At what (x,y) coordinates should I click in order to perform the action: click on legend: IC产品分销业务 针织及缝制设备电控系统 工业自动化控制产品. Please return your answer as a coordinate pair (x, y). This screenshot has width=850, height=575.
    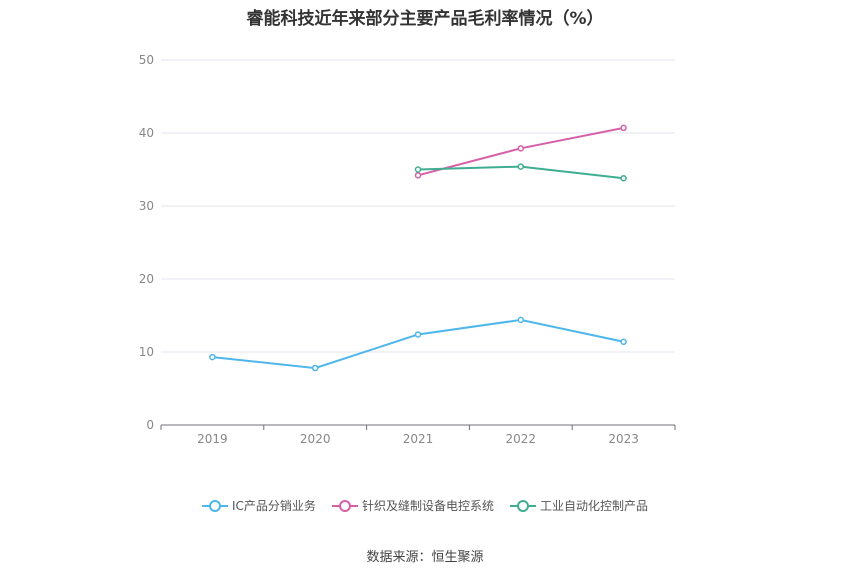
    Looking at the image, I should click on (425, 505).